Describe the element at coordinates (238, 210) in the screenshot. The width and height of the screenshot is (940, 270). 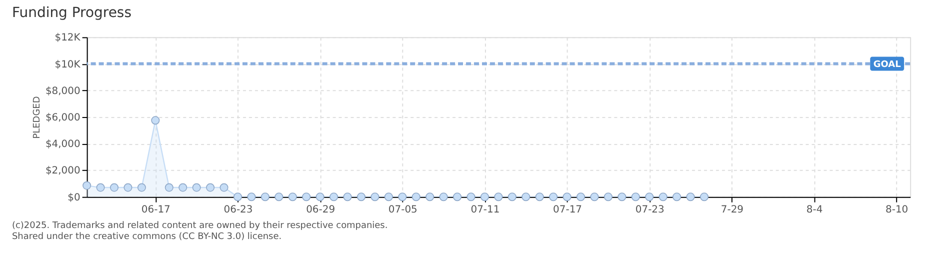
I see `x-tick-label: 06-23` at that location.